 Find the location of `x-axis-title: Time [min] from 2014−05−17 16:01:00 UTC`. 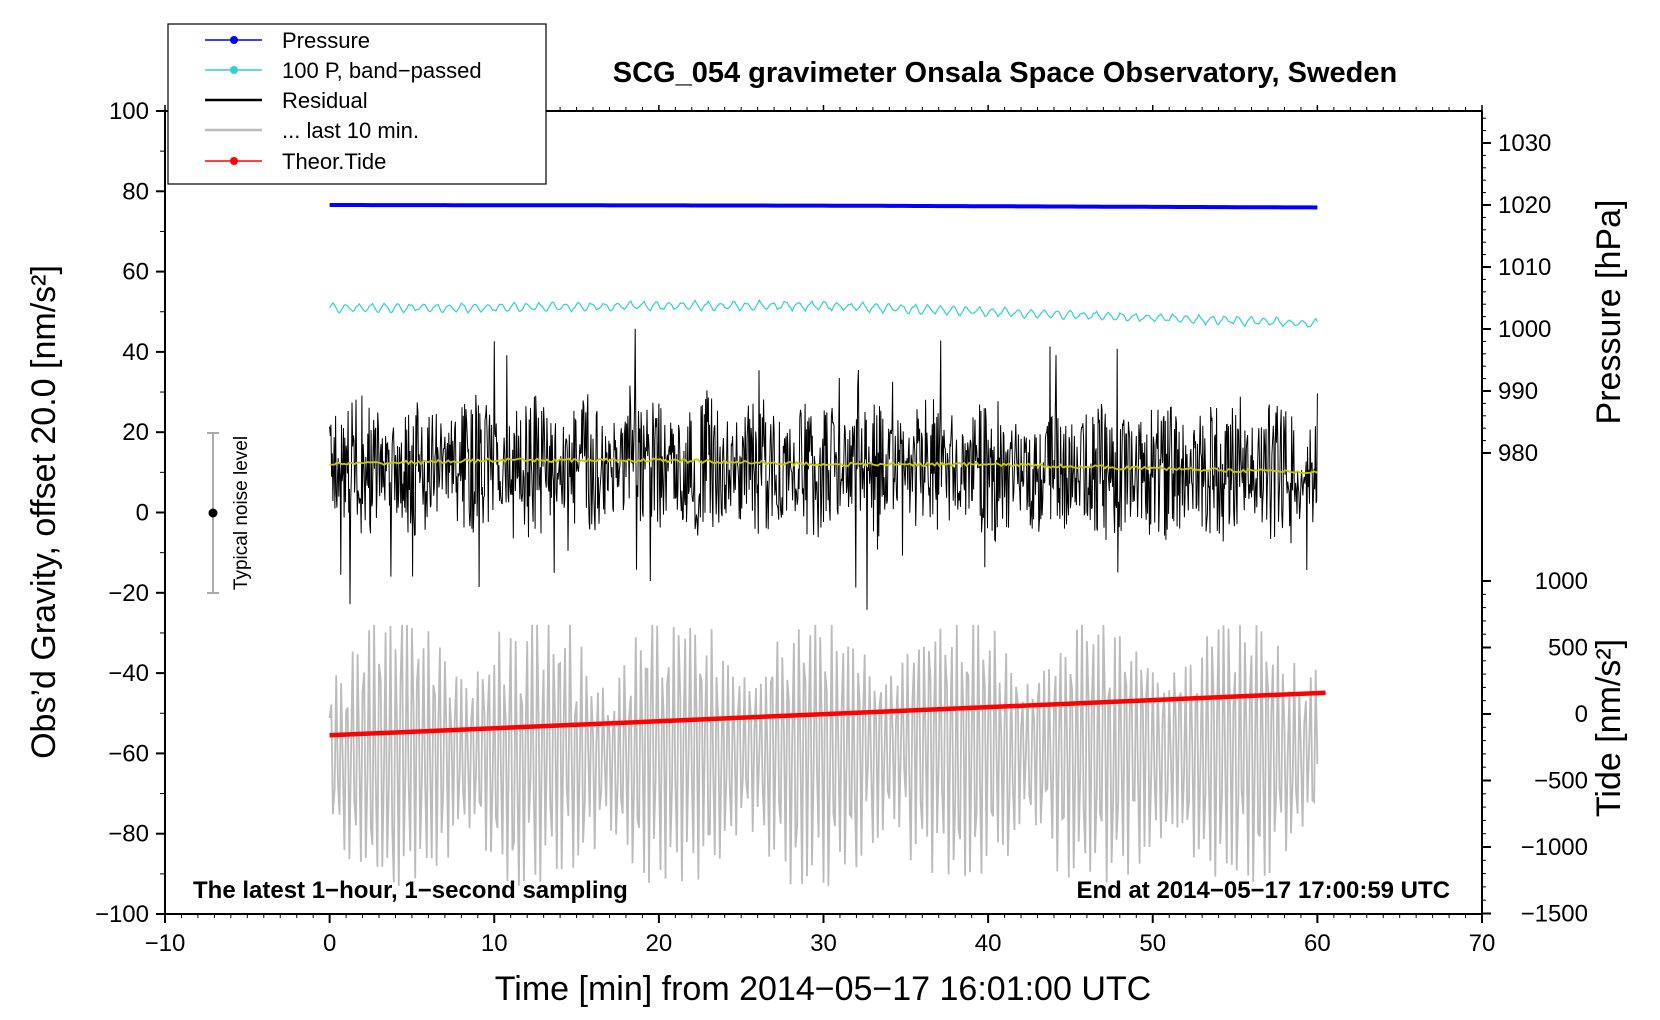

x-axis-title: Time [min] from 2014−05−17 16:01:00 UTC is located at coordinates (823, 989).